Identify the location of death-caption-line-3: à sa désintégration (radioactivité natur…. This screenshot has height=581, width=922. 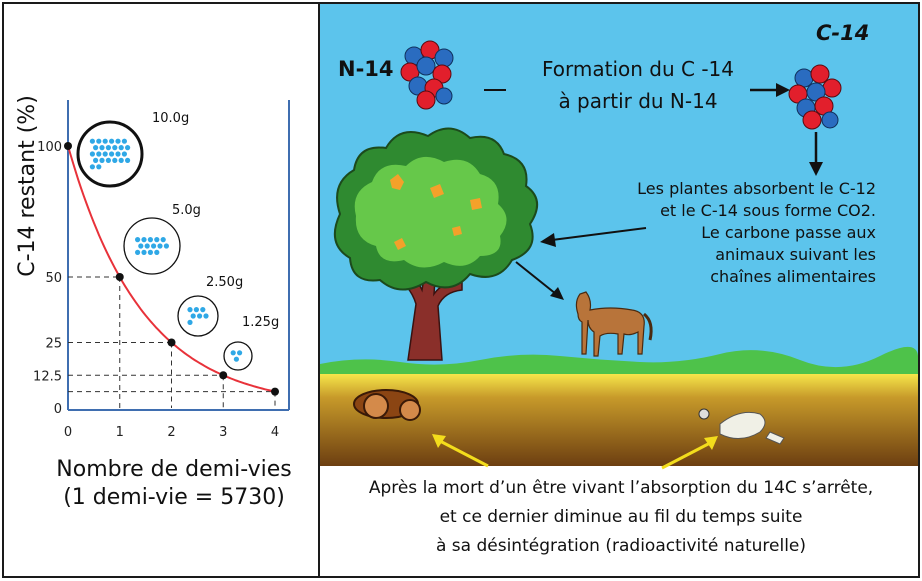
(621, 546).